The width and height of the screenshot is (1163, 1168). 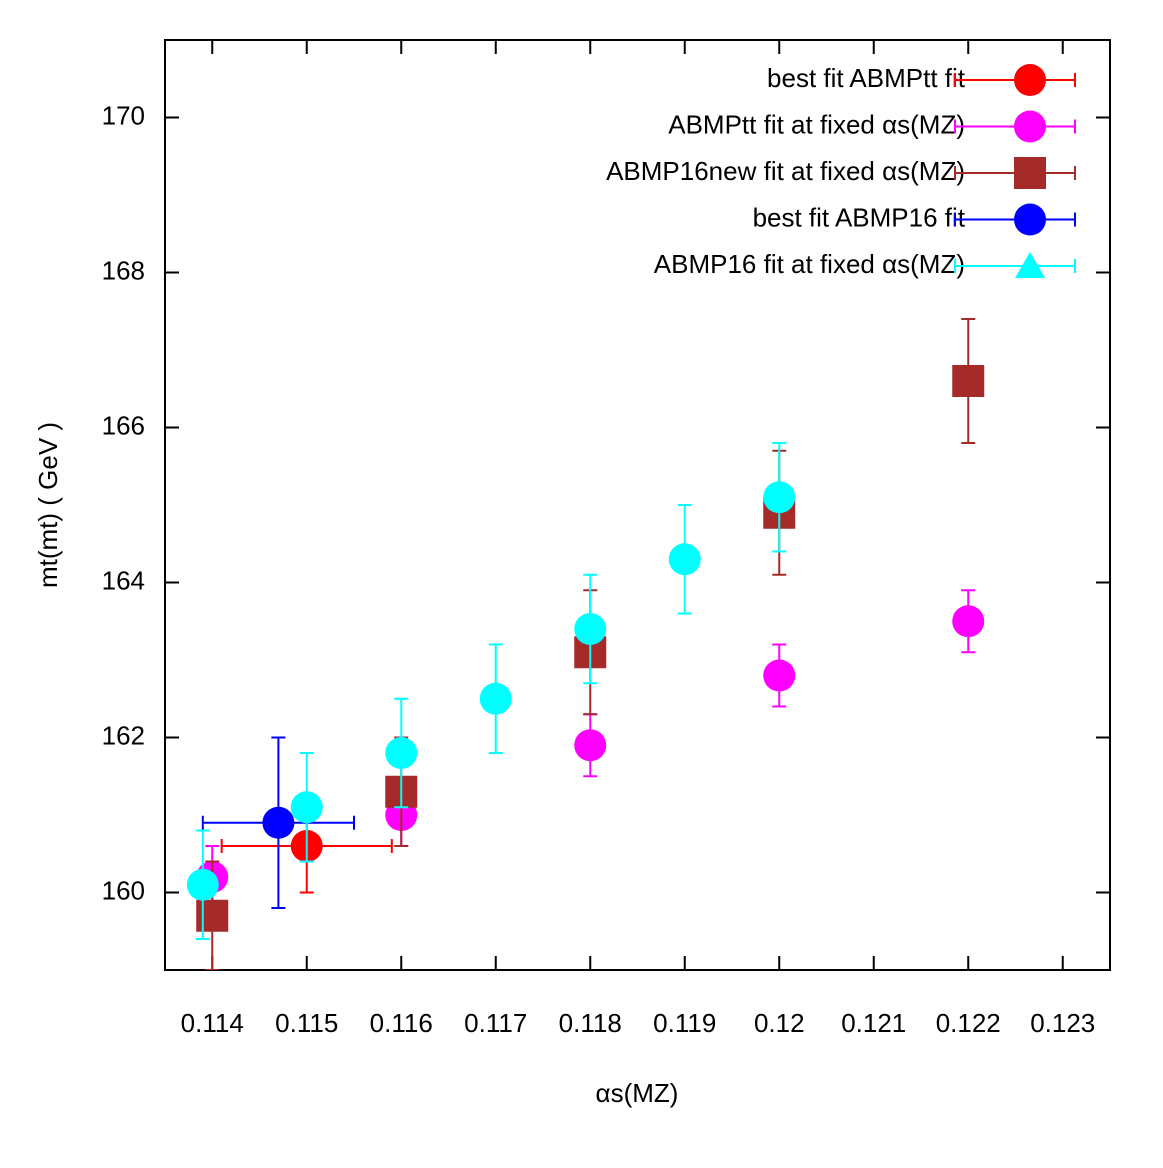 What do you see at coordinates (809, 264) in the screenshot?
I see `legend-label: ABMP16 fit at fixed αs(MZ)` at bounding box center [809, 264].